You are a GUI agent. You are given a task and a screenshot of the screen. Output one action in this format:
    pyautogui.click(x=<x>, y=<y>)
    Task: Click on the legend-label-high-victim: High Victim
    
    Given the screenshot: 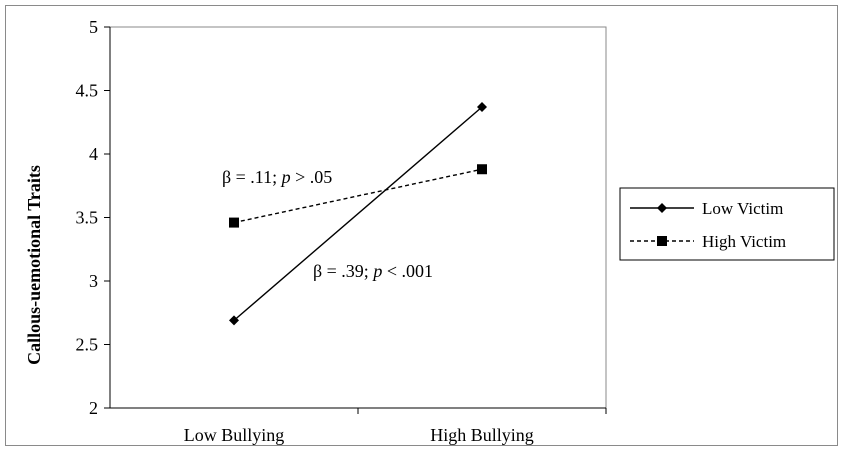 What is the action you would take?
    pyautogui.click(x=744, y=241)
    